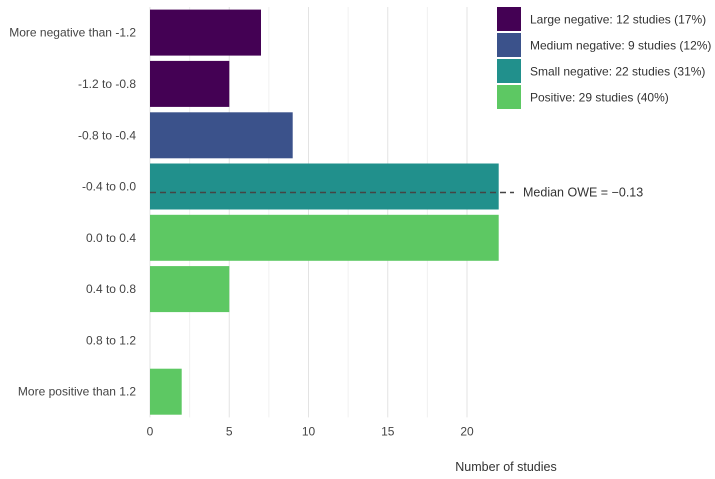  I want to click on median-annotation: Median OWE = −0.13, so click(396, 193).